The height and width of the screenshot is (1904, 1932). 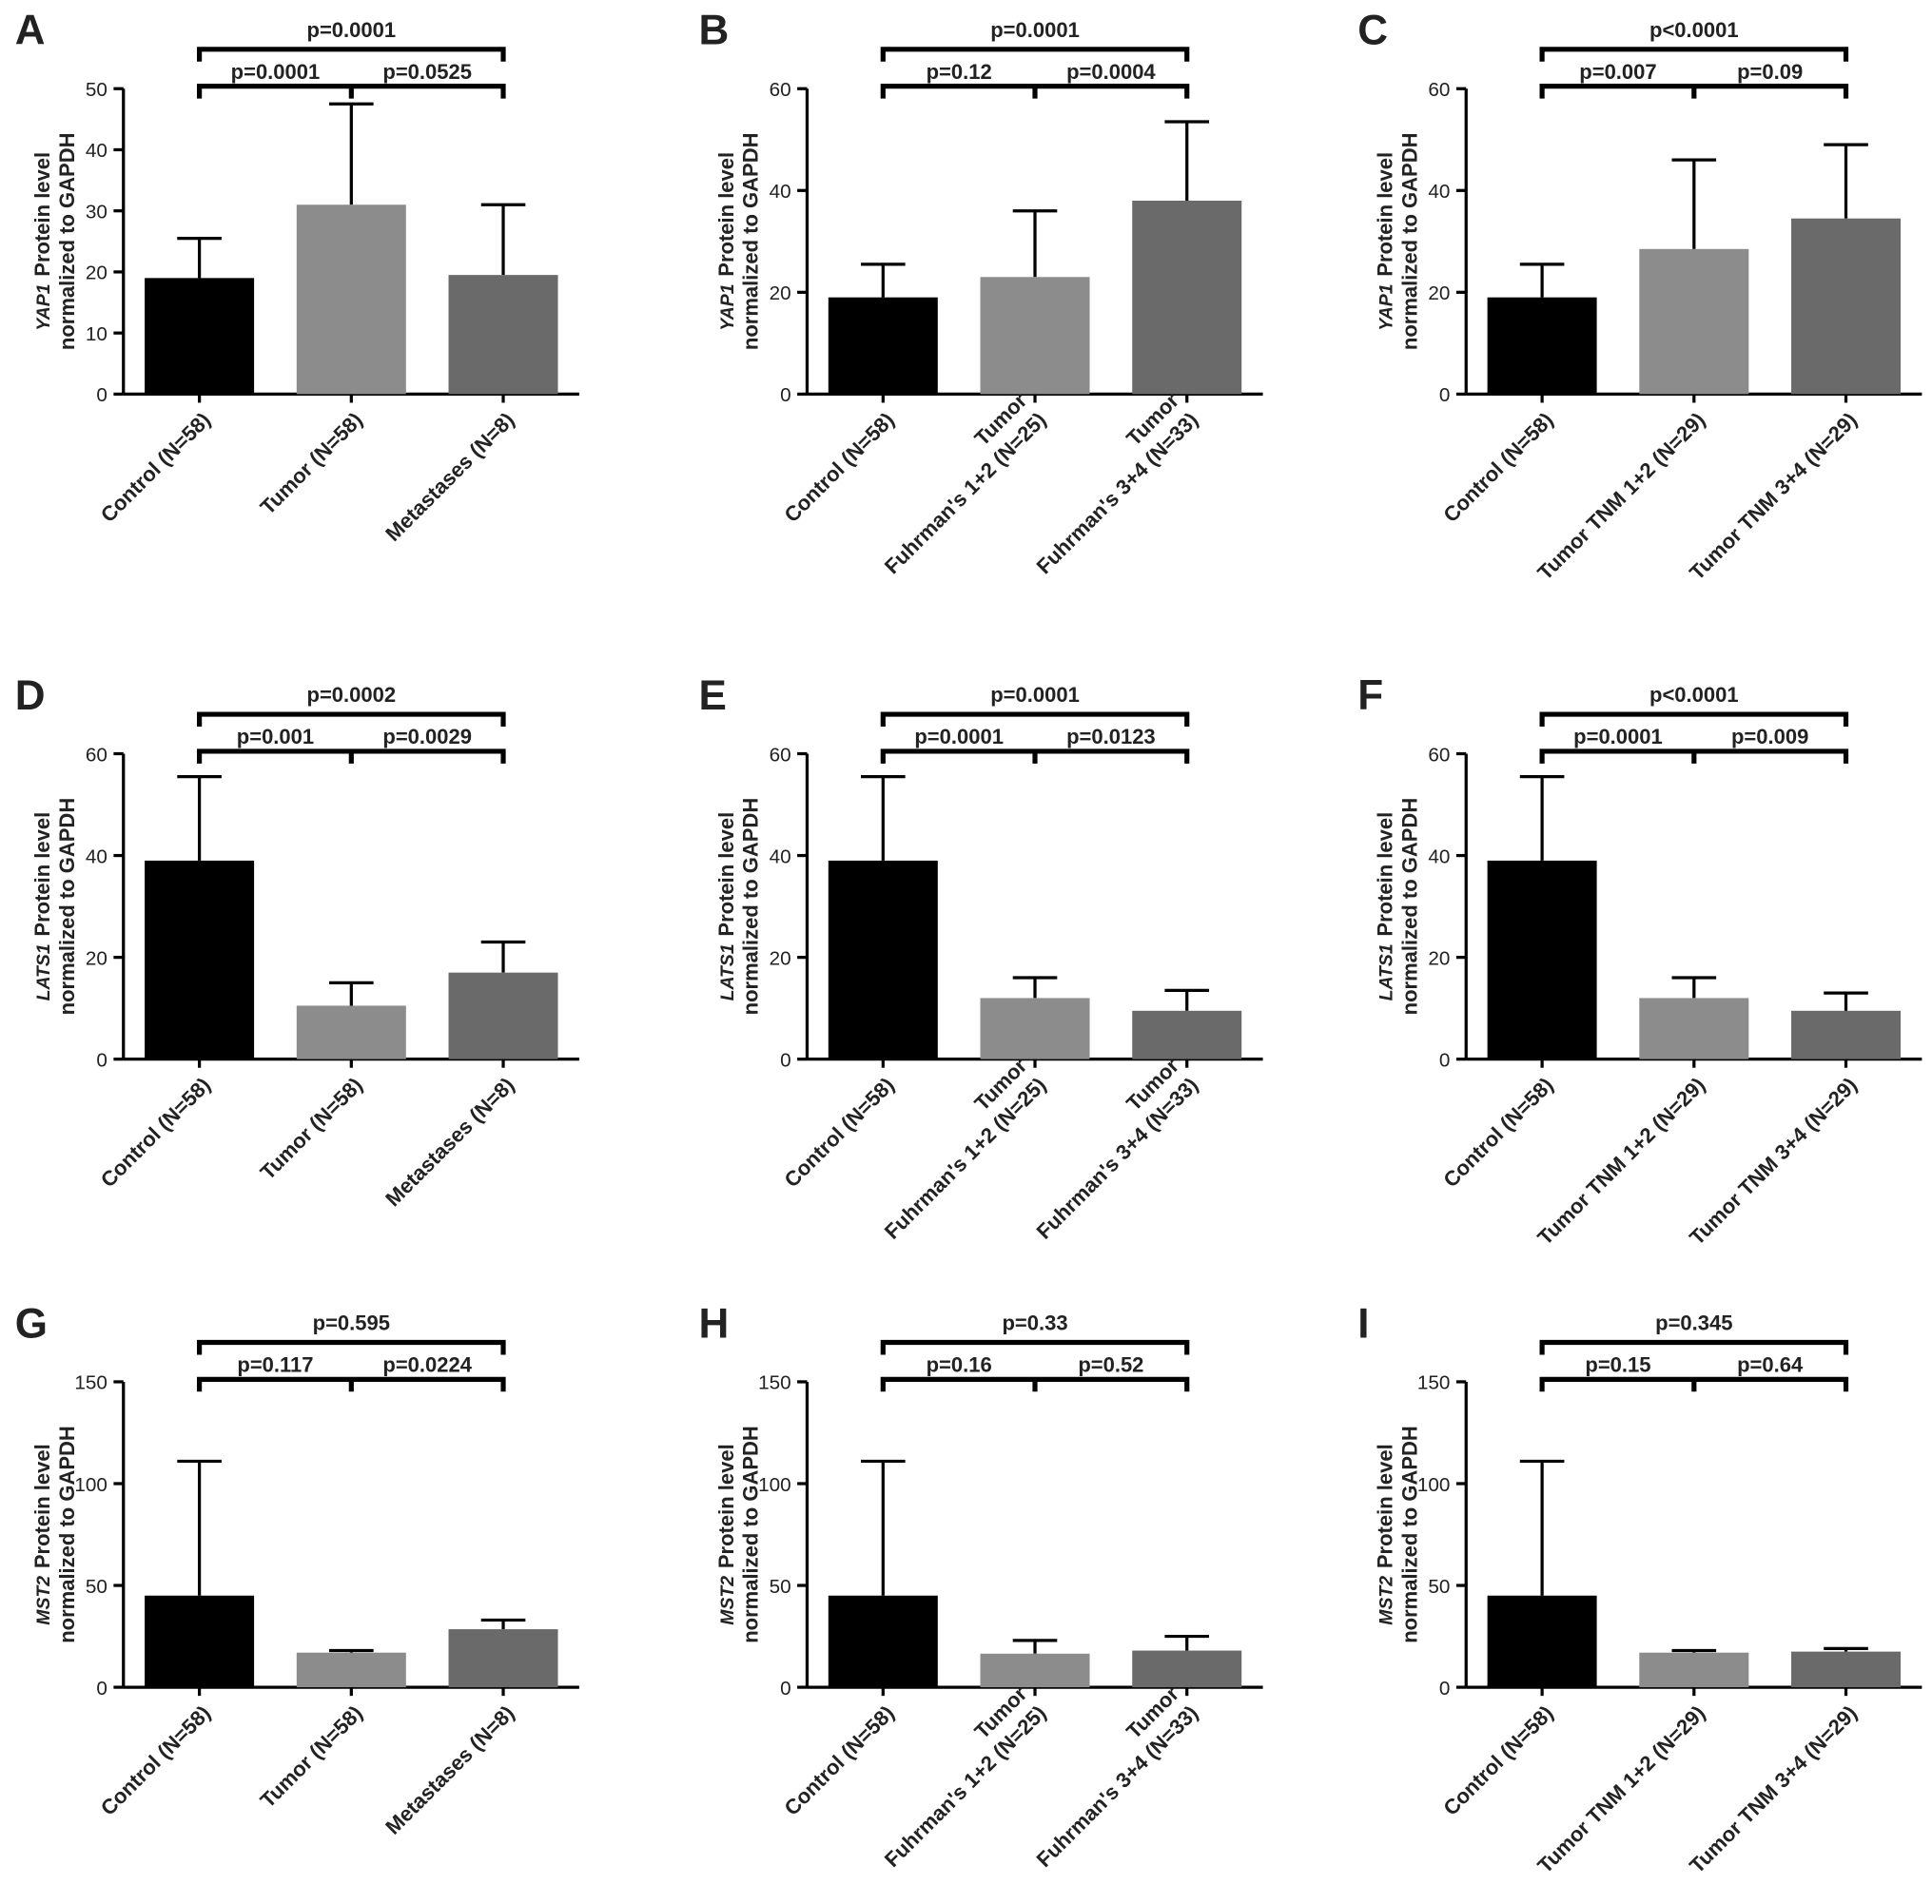 What do you see at coordinates (728, 307) in the screenshot?
I see `gene-name: YAP1` at bounding box center [728, 307].